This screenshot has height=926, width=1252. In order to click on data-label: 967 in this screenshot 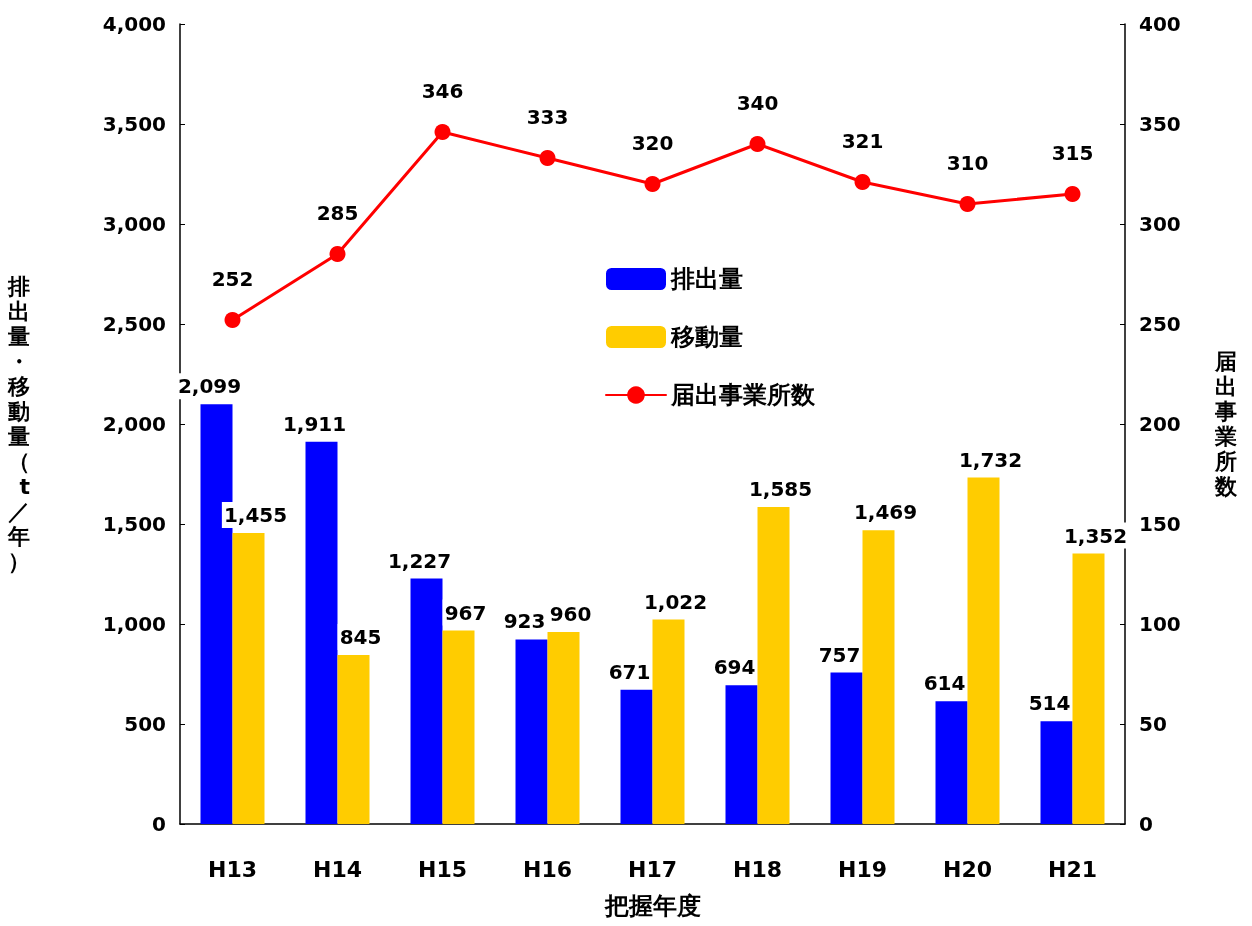, I will do `click(465, 612)`.